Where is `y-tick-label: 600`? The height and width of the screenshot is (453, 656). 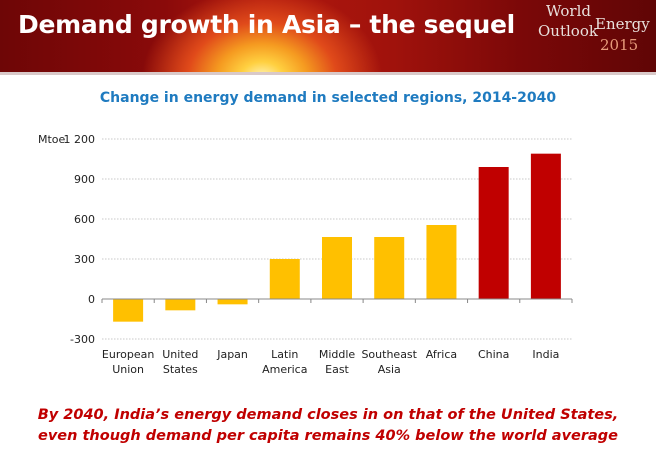 y-tick-label: 600 is located at coordinates (84, 219).